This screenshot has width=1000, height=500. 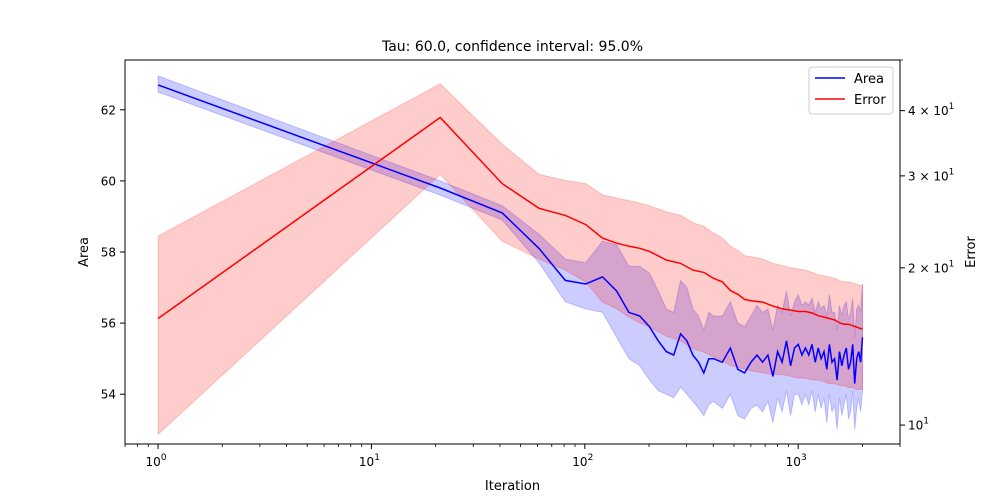 What do you see at coordinates (156, 461) in the screenshot?
I see `x-tick-label: 10⁰` at bounding box center [156, 461].